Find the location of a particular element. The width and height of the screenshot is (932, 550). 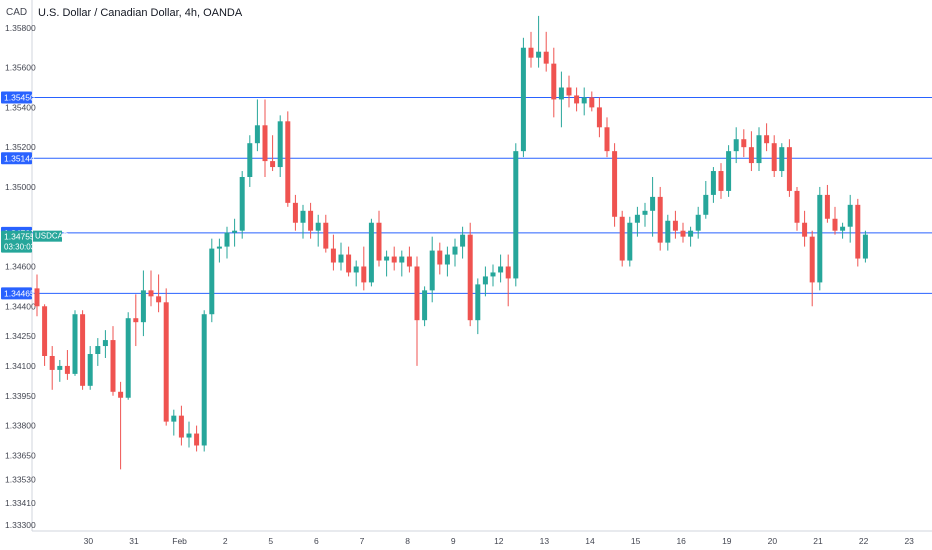

x-tick-label: 16 is located at coordinates (681, 541).